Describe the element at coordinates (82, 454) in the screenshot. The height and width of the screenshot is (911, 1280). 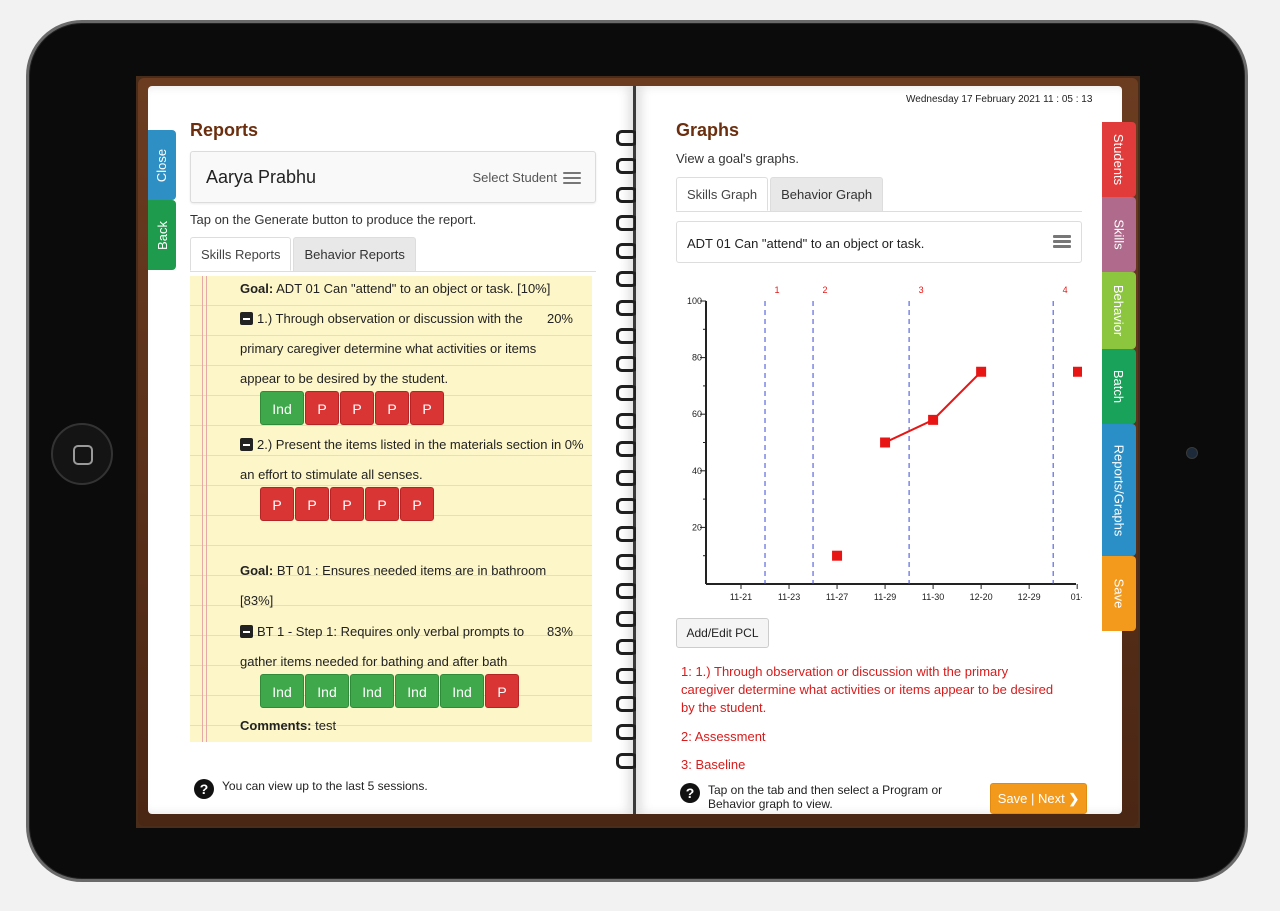
I see `home-button` at that location.